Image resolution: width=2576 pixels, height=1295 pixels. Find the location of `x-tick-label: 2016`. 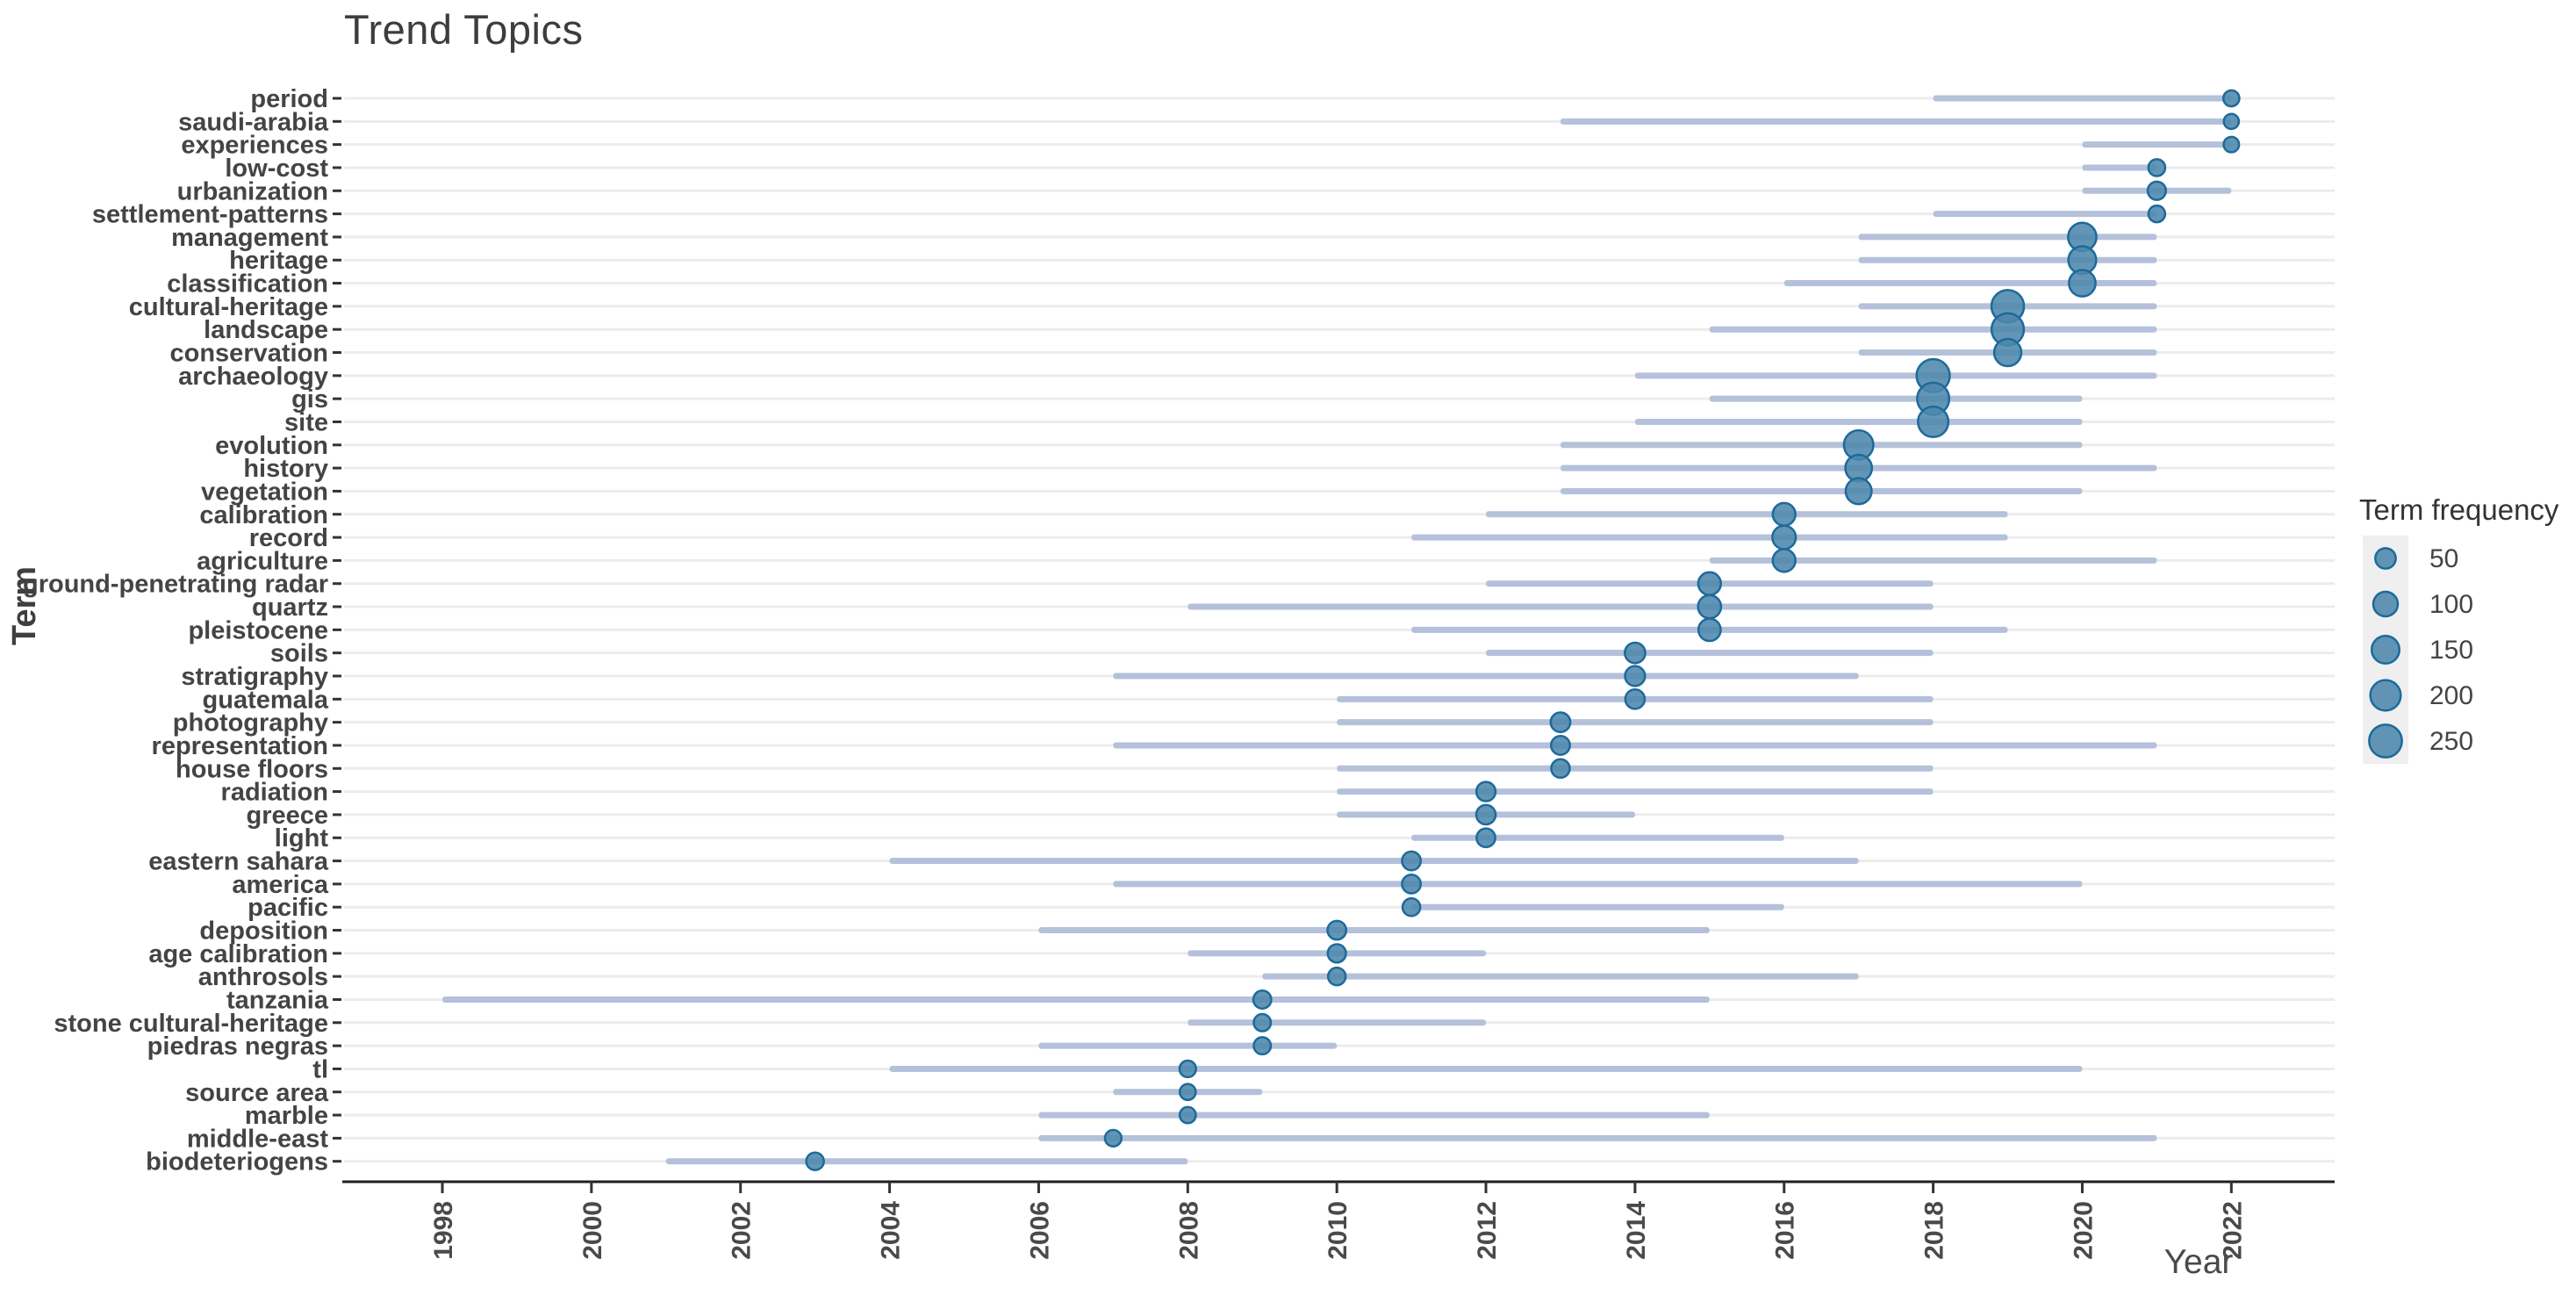

x-tick-label: 2016 is located at coordinates (1785, 1230).